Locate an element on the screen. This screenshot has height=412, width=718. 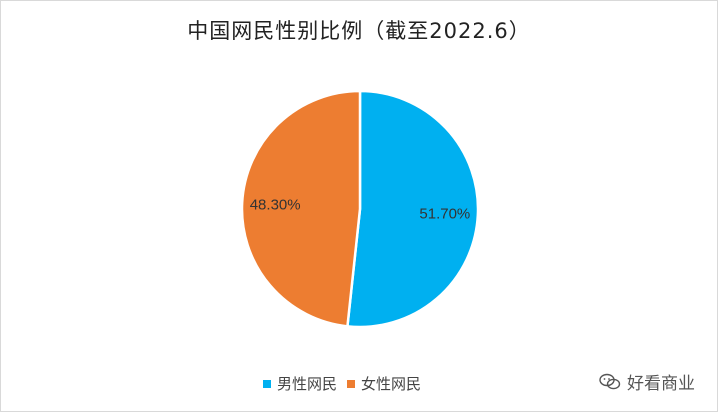
legend: 男性网民 女性网民 is located at coordinates (347, 383).